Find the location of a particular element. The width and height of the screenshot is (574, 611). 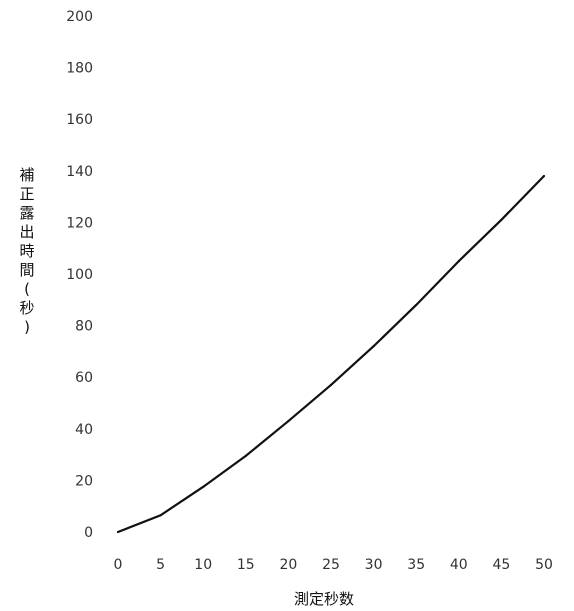

y-tick-label: 80 is located at coordinates (84, 327).